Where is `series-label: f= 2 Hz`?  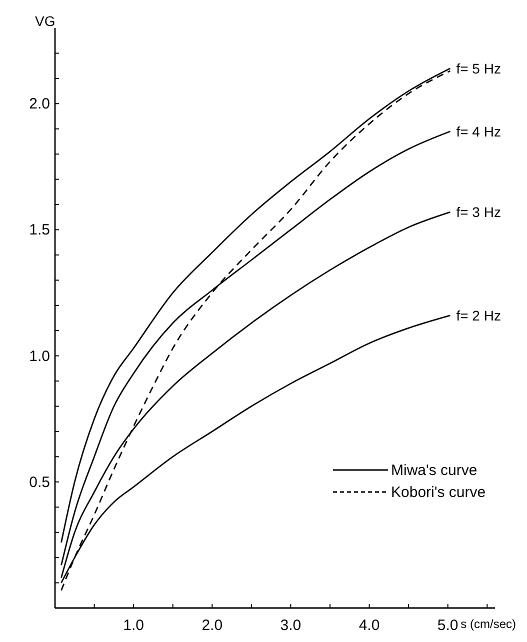 series-label: f= 2 Hz is located at coordinates (478, 315).